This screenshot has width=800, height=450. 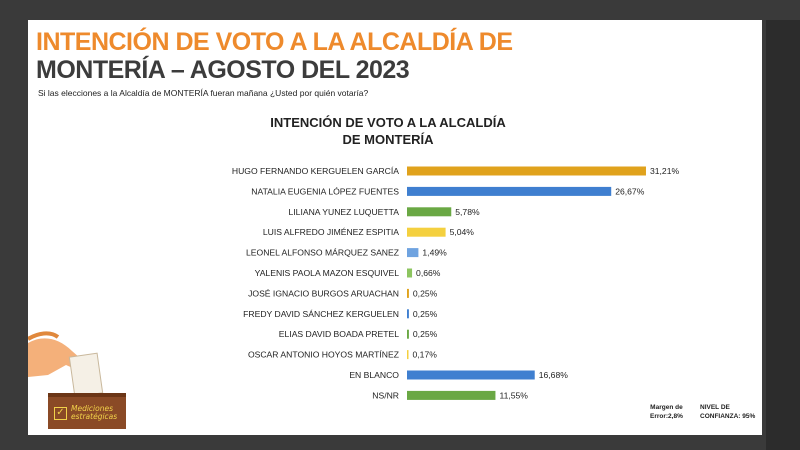 What do you see at coordinates (666, 407) in the screenshot?
I see `margin-line-1: Margen de` at bounding box center [666, 407].